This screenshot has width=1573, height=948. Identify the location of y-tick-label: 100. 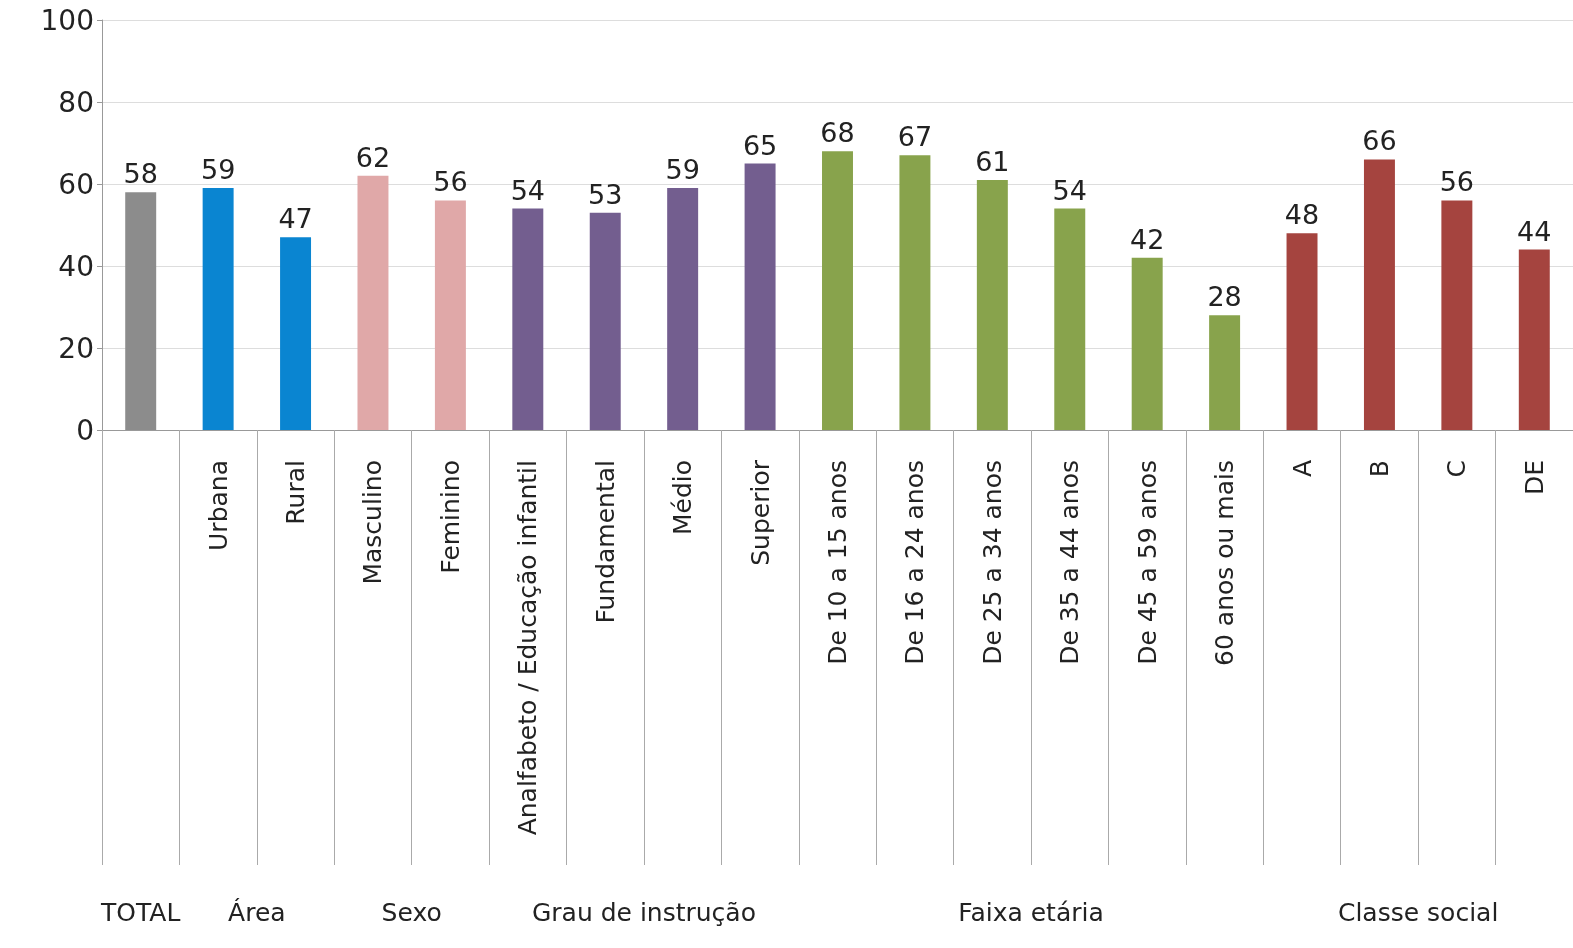
(67, 20).